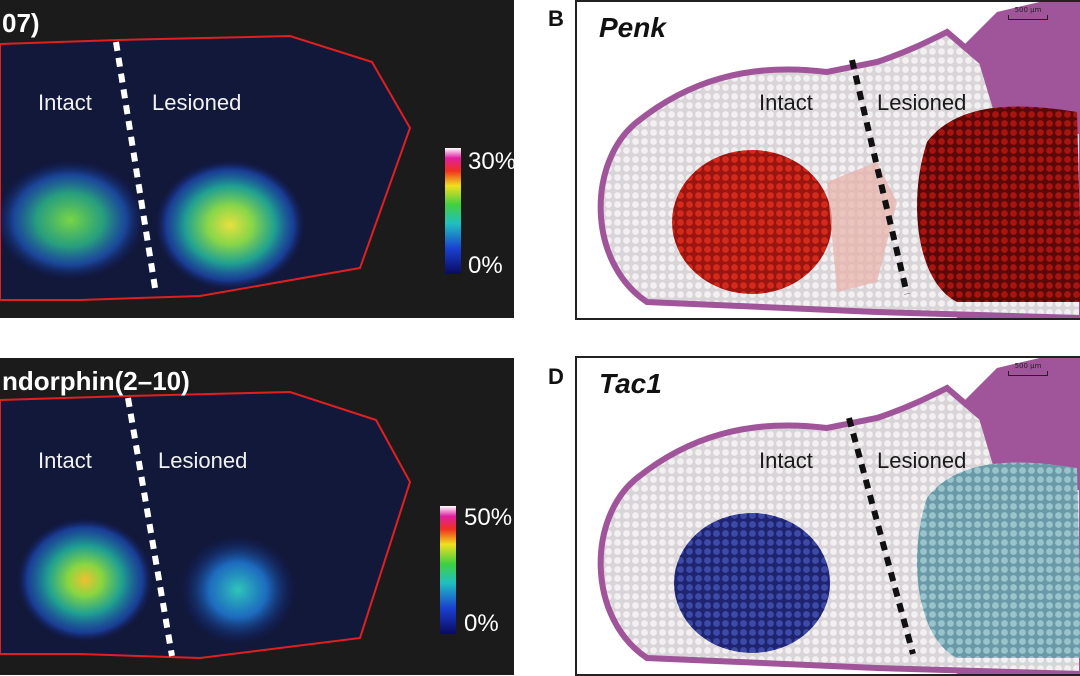 This screenshot has width=1080, height=676. What do you see at coordinates (65, 460) in the screenshot?
I see `panel-c-intact-label: Intact` at bounding box center [65, 460].